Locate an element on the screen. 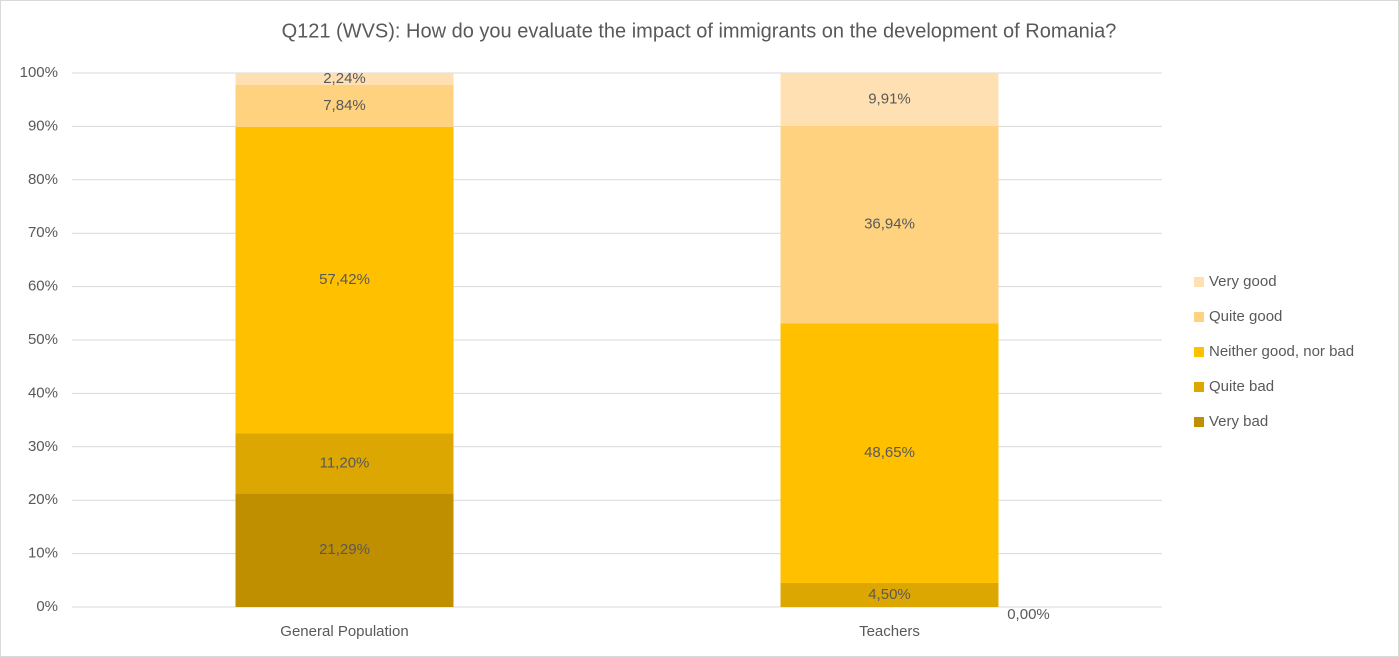  data-label: 57,42% is located at coordinates (344, 279).